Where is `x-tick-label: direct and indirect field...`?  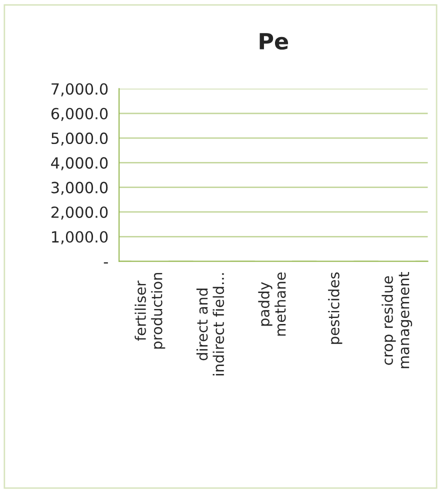
x-tick-label: direct and indirect field... is located at coordinates (210, 324).